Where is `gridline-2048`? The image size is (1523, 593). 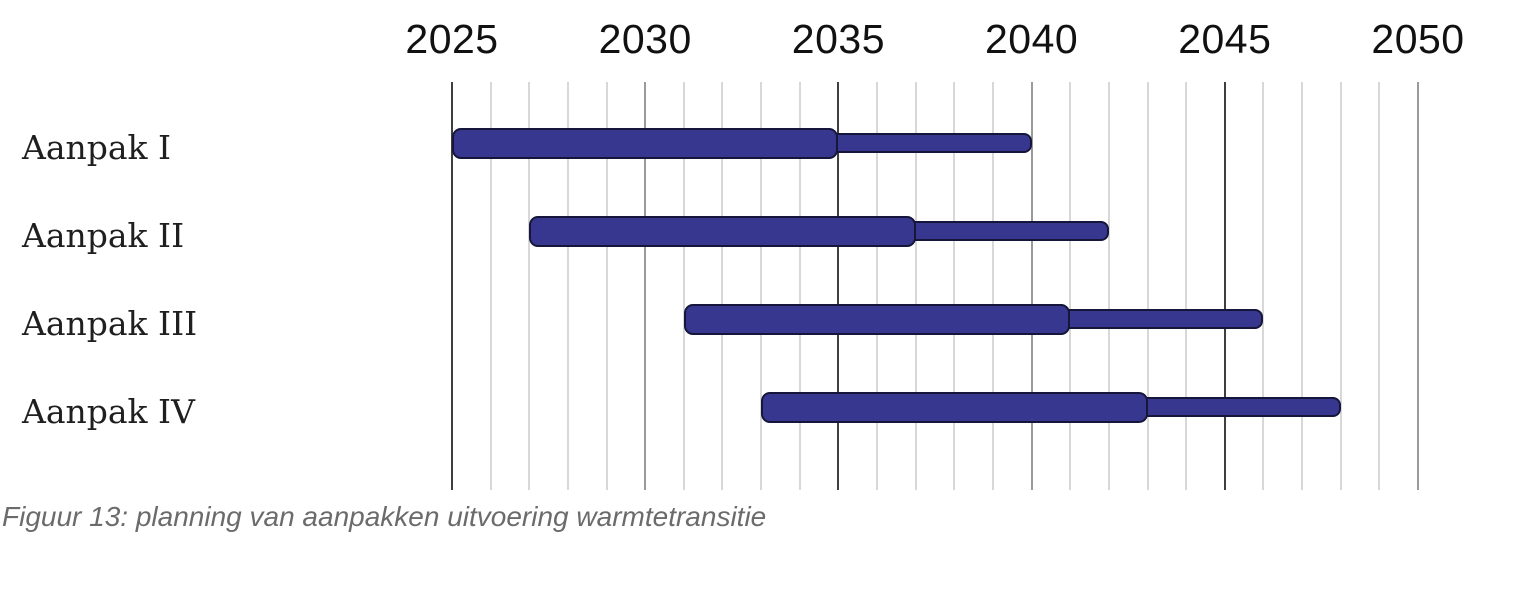 gridline-2048 is located at coordinates (1340, 286).